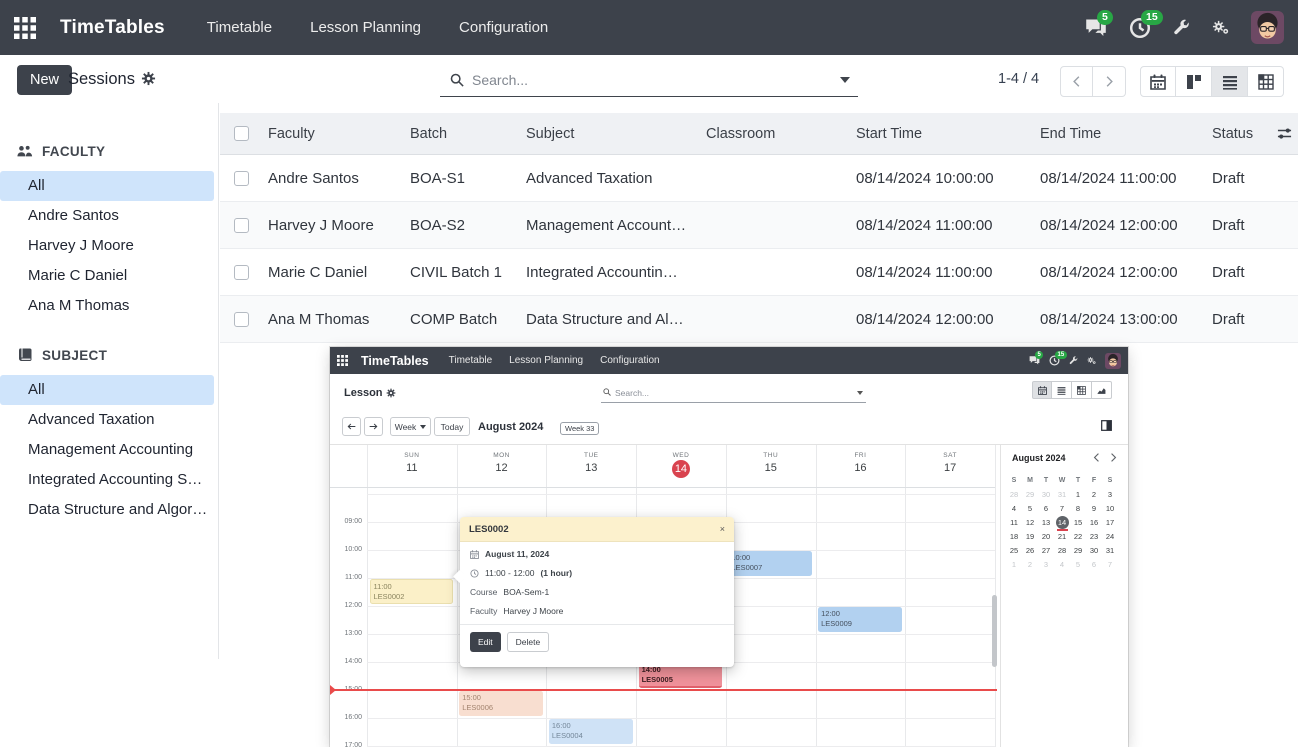  I want to click on mini-cal-day-7: 7, so click(1110, 564).